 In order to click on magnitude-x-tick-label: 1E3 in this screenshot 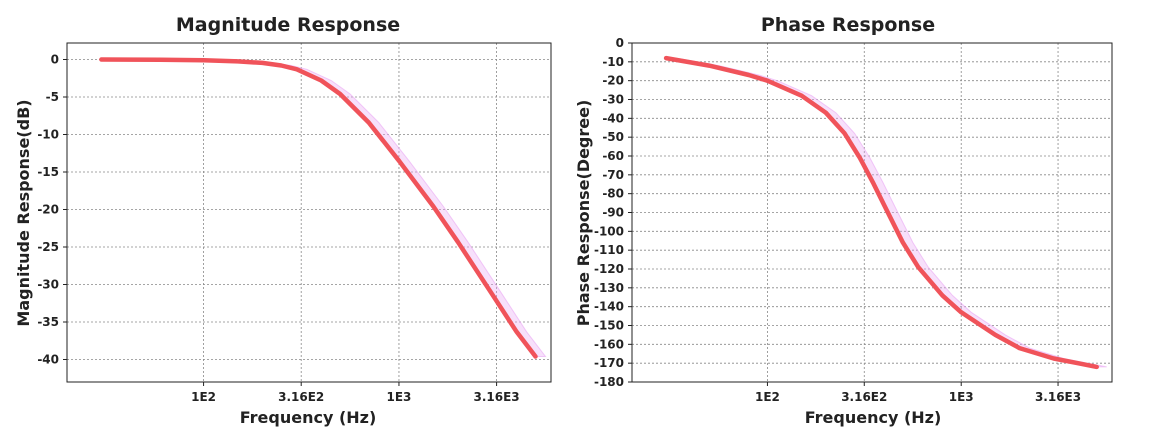, I will do `click(399, 397)`.